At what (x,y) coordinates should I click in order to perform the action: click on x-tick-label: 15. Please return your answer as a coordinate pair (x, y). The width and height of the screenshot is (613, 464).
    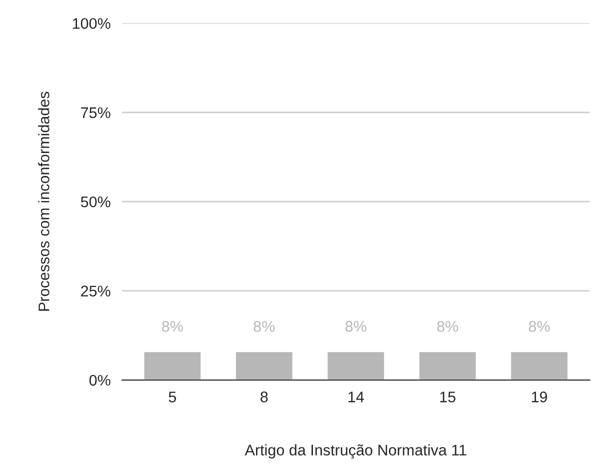
    Looking at the image, I should click on (448, 397).